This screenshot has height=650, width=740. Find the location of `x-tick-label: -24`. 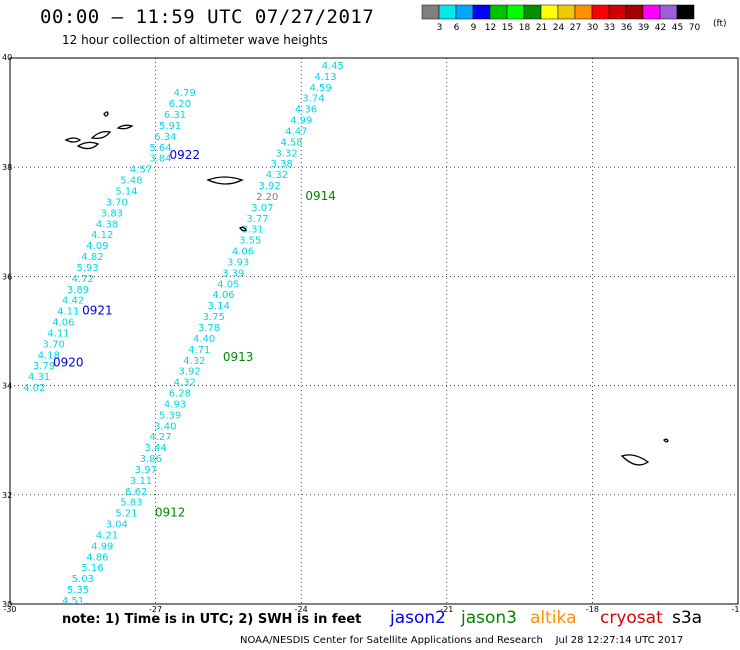

x-tick-label: -24 is located at coordinates (301, 609).